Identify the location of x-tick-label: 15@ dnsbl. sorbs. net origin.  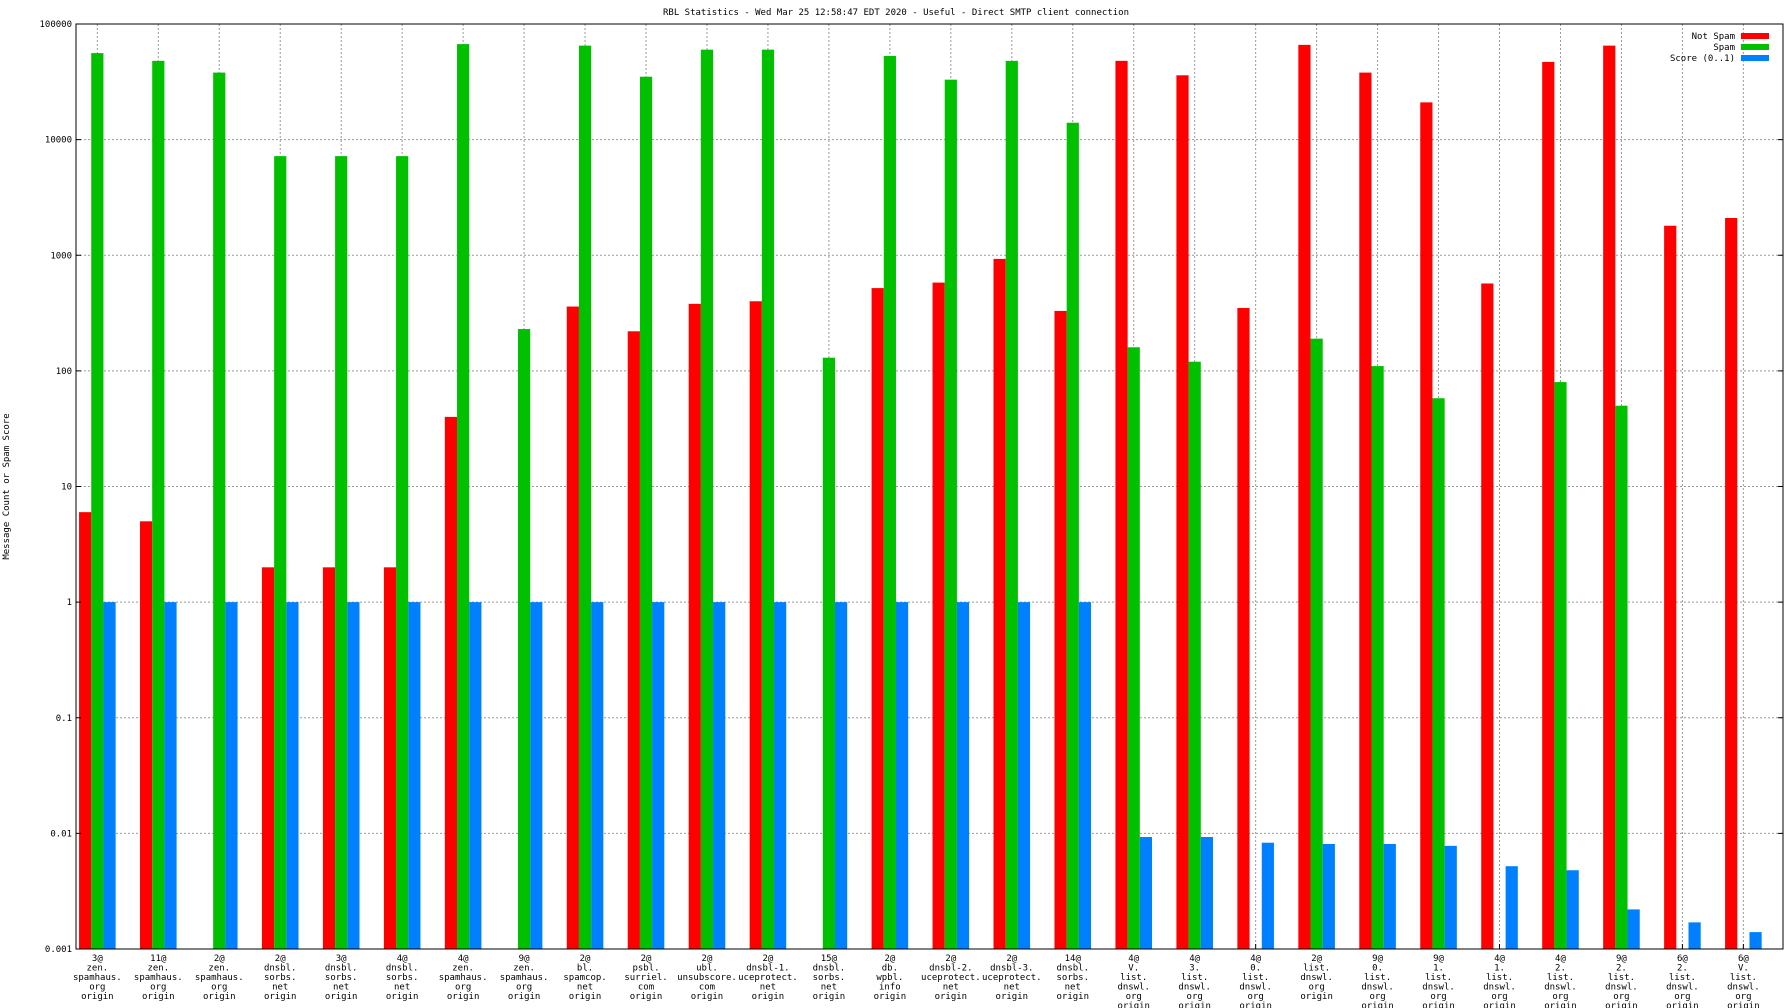
(829, 978).